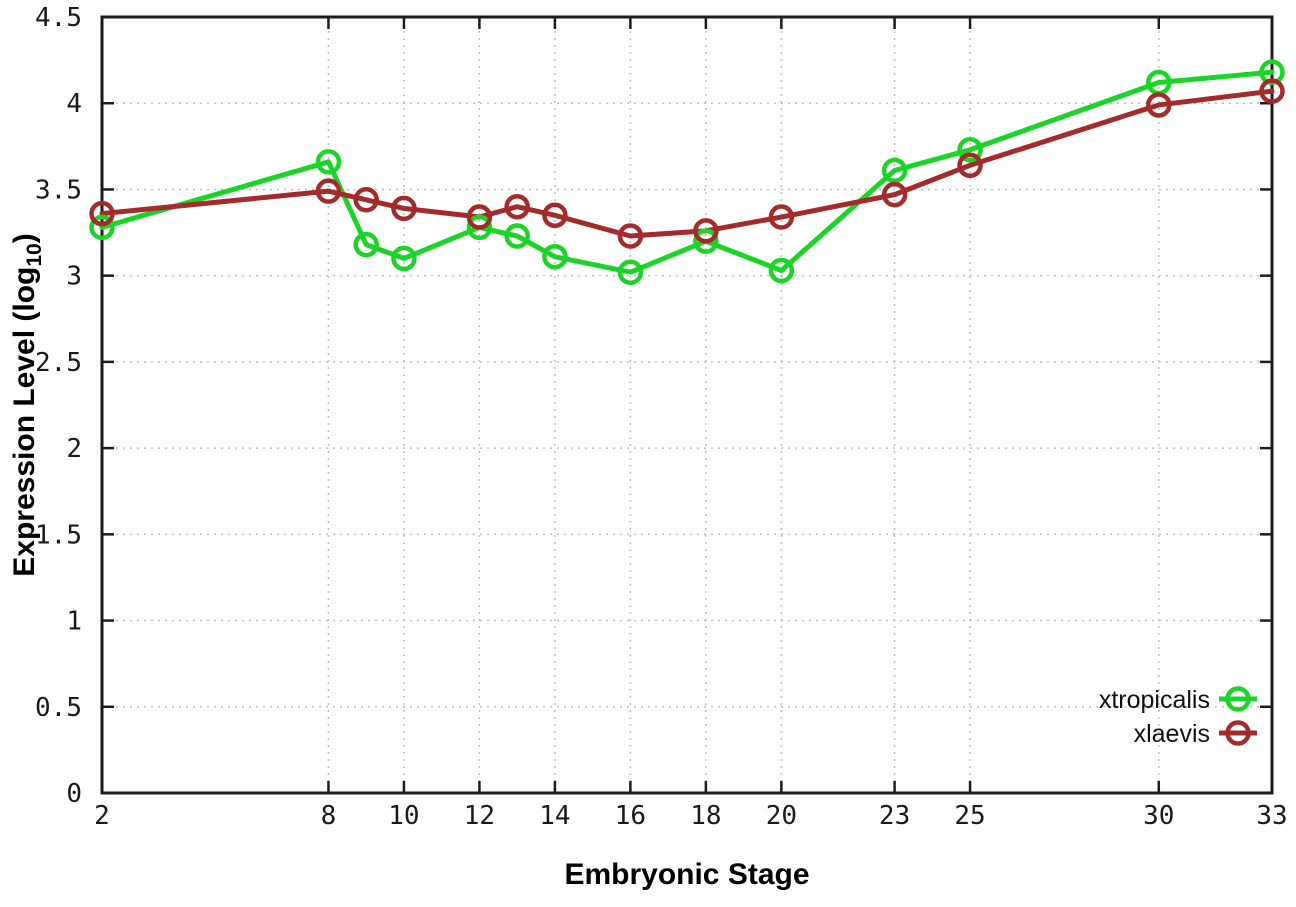 Image resolution: width=1296 pixels, height=907 pixels. I want to click on legend-sample-marker-xtropicalis, so click(1238, 699).